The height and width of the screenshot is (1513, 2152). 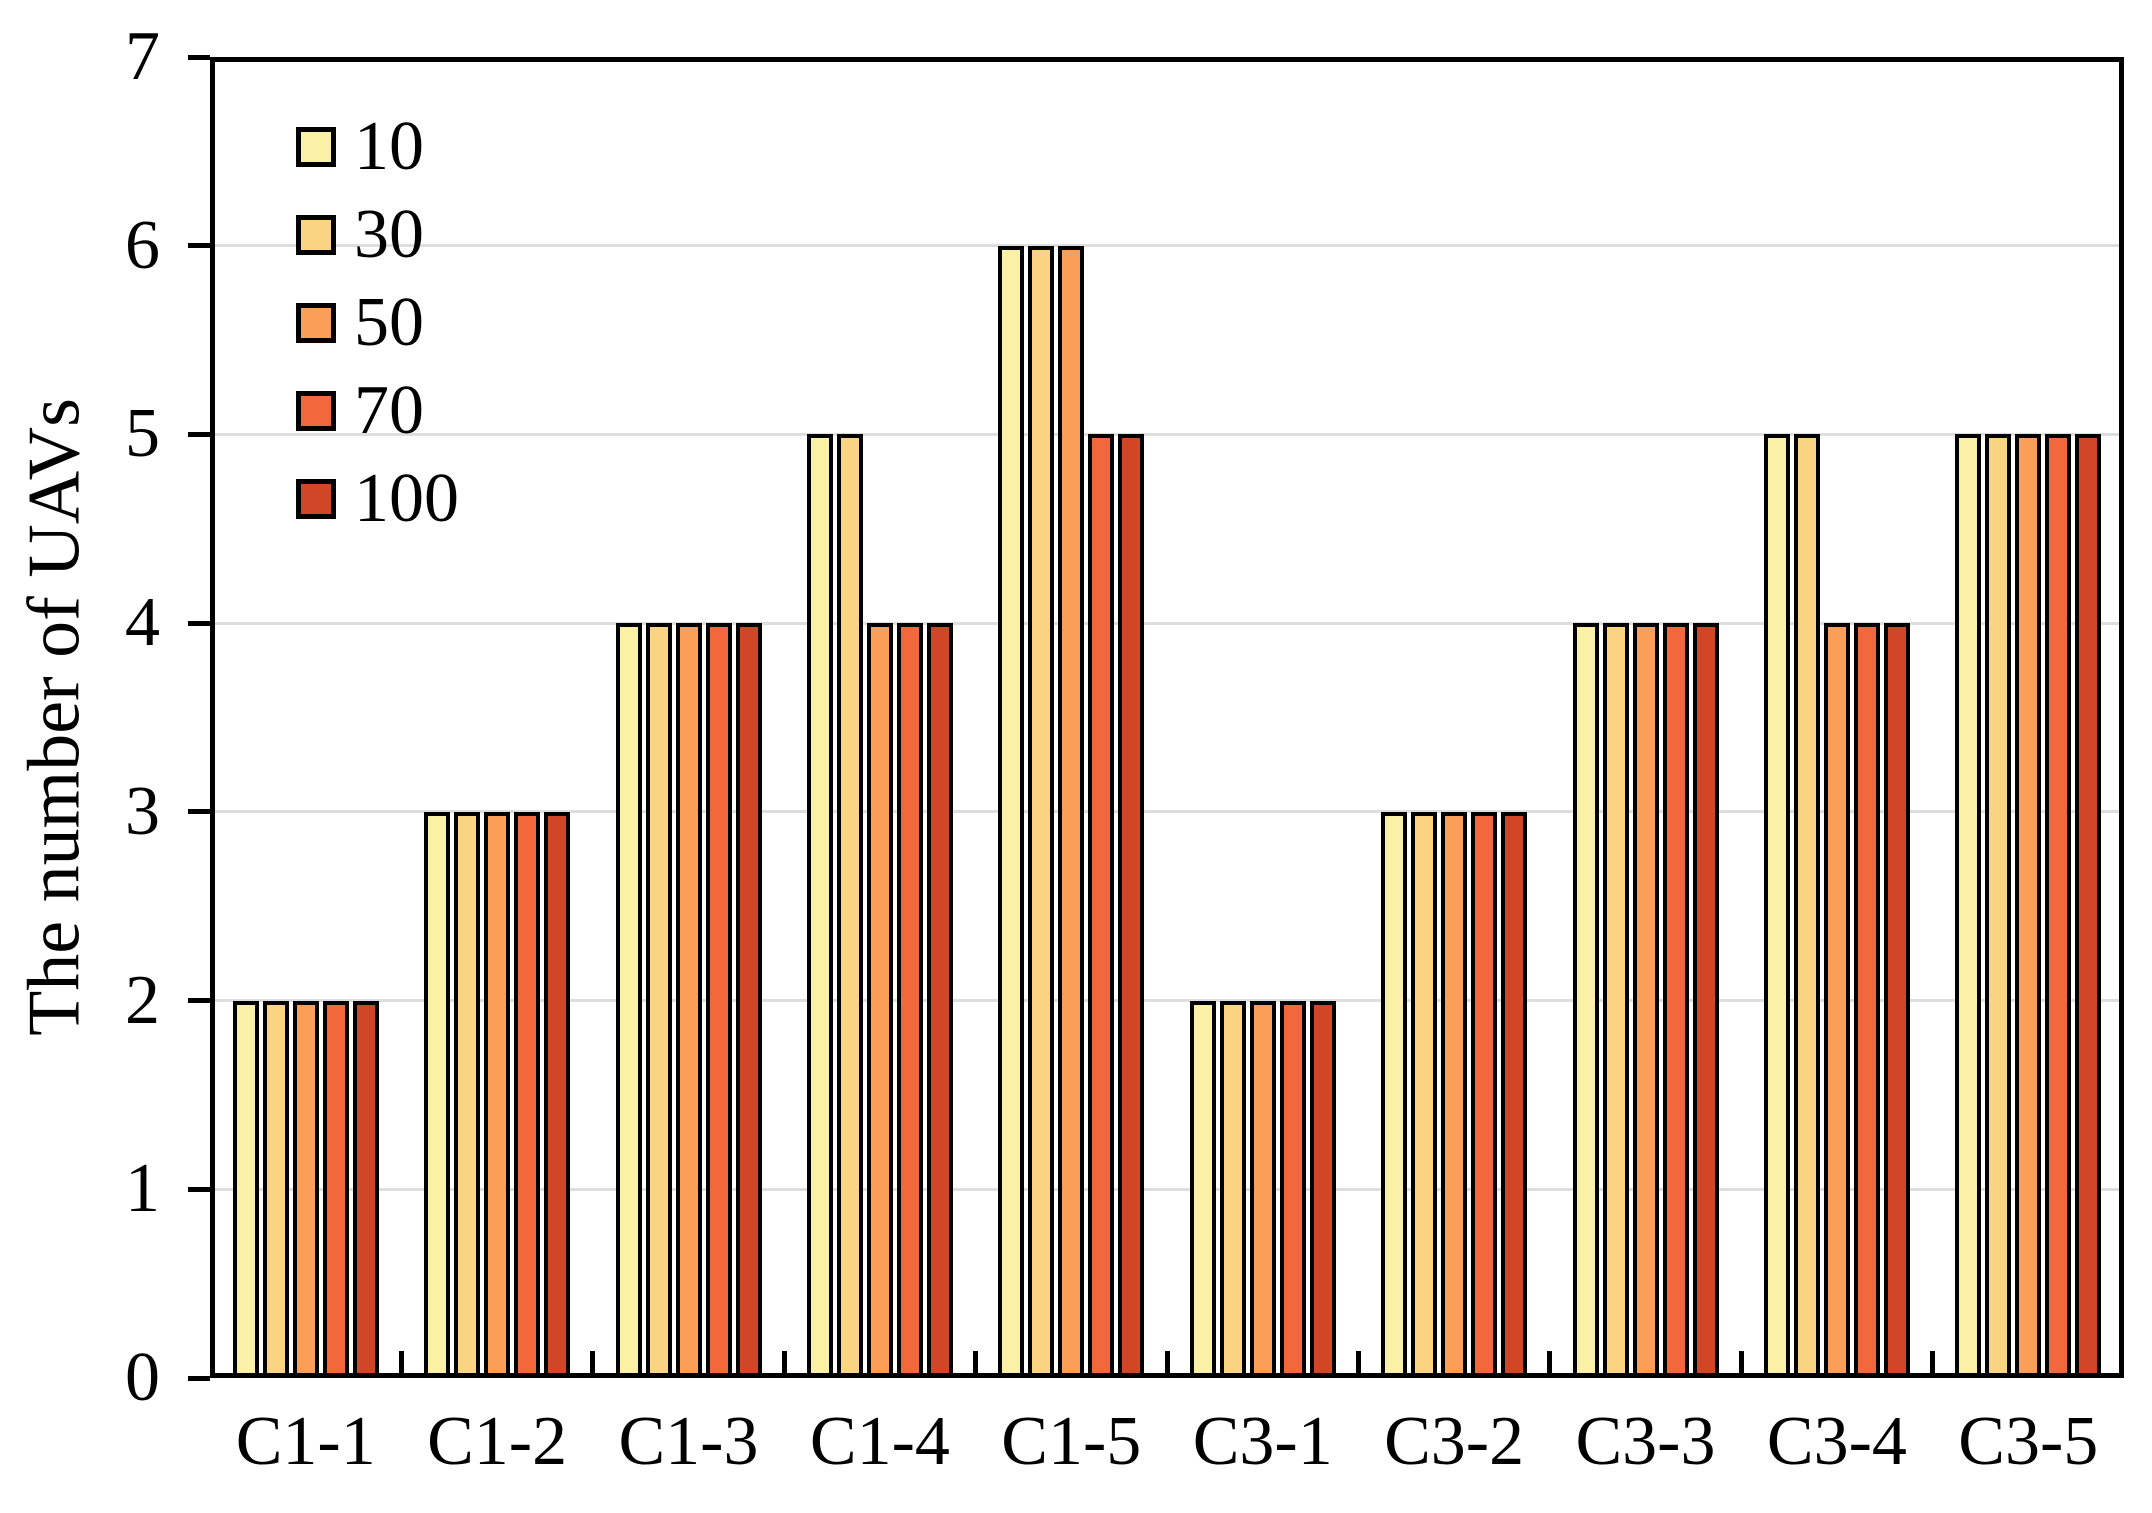 I want to click on x-tick-label-C3-1: C3-1, so click(x=1262, y=1441).